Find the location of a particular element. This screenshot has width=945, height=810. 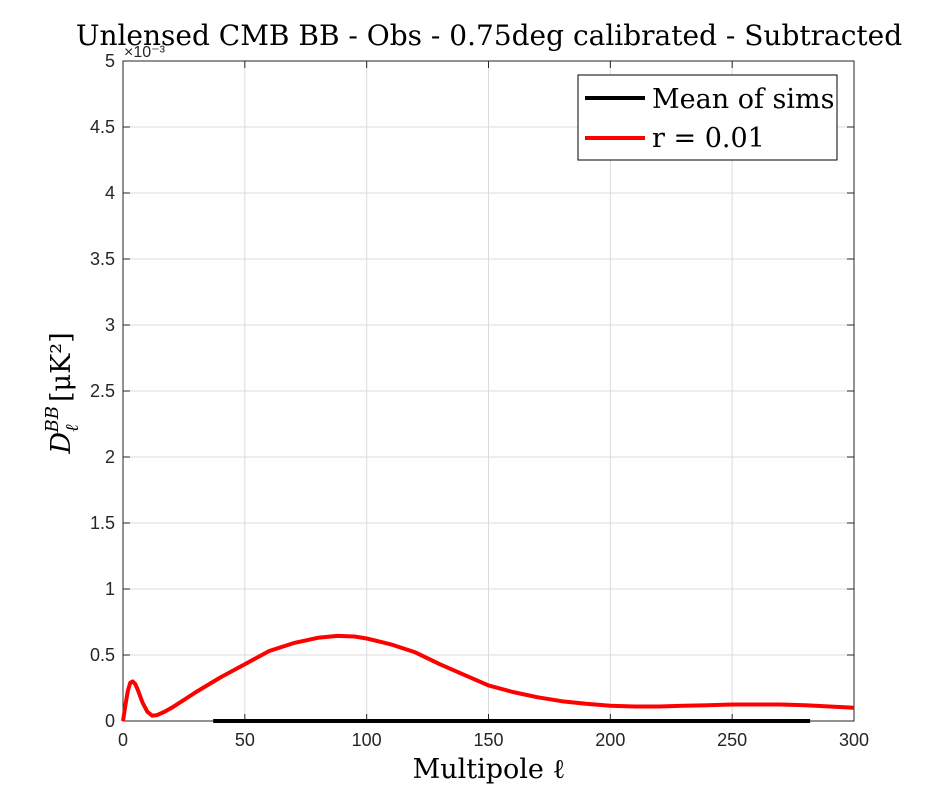

y-exponent-label: ×10⁻³ is located at coordinates (145, 52).